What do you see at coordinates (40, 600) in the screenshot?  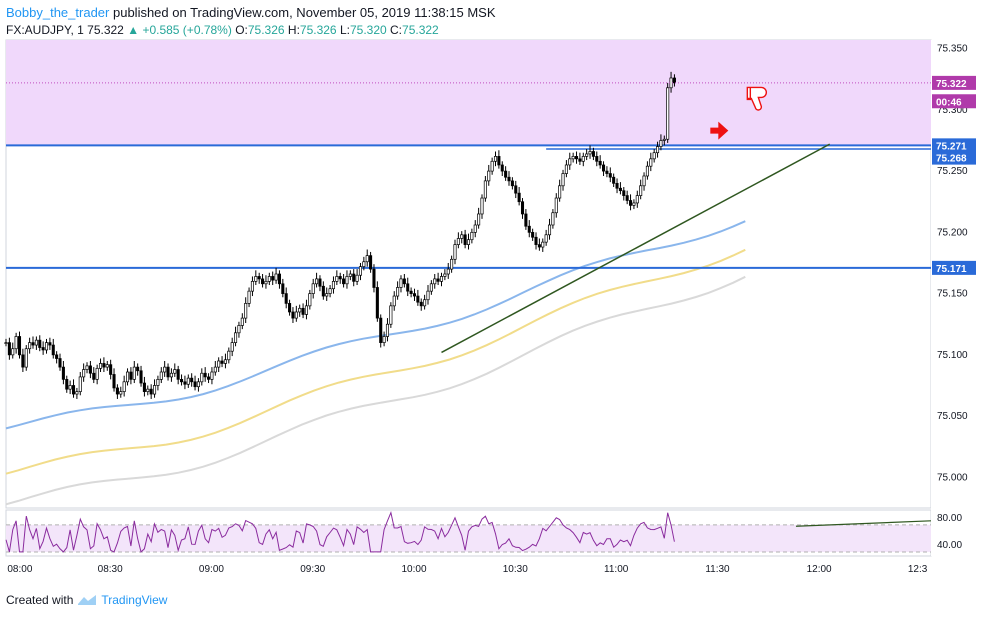 I see `created-with-label: Created with` at bounding box center [40, 600].